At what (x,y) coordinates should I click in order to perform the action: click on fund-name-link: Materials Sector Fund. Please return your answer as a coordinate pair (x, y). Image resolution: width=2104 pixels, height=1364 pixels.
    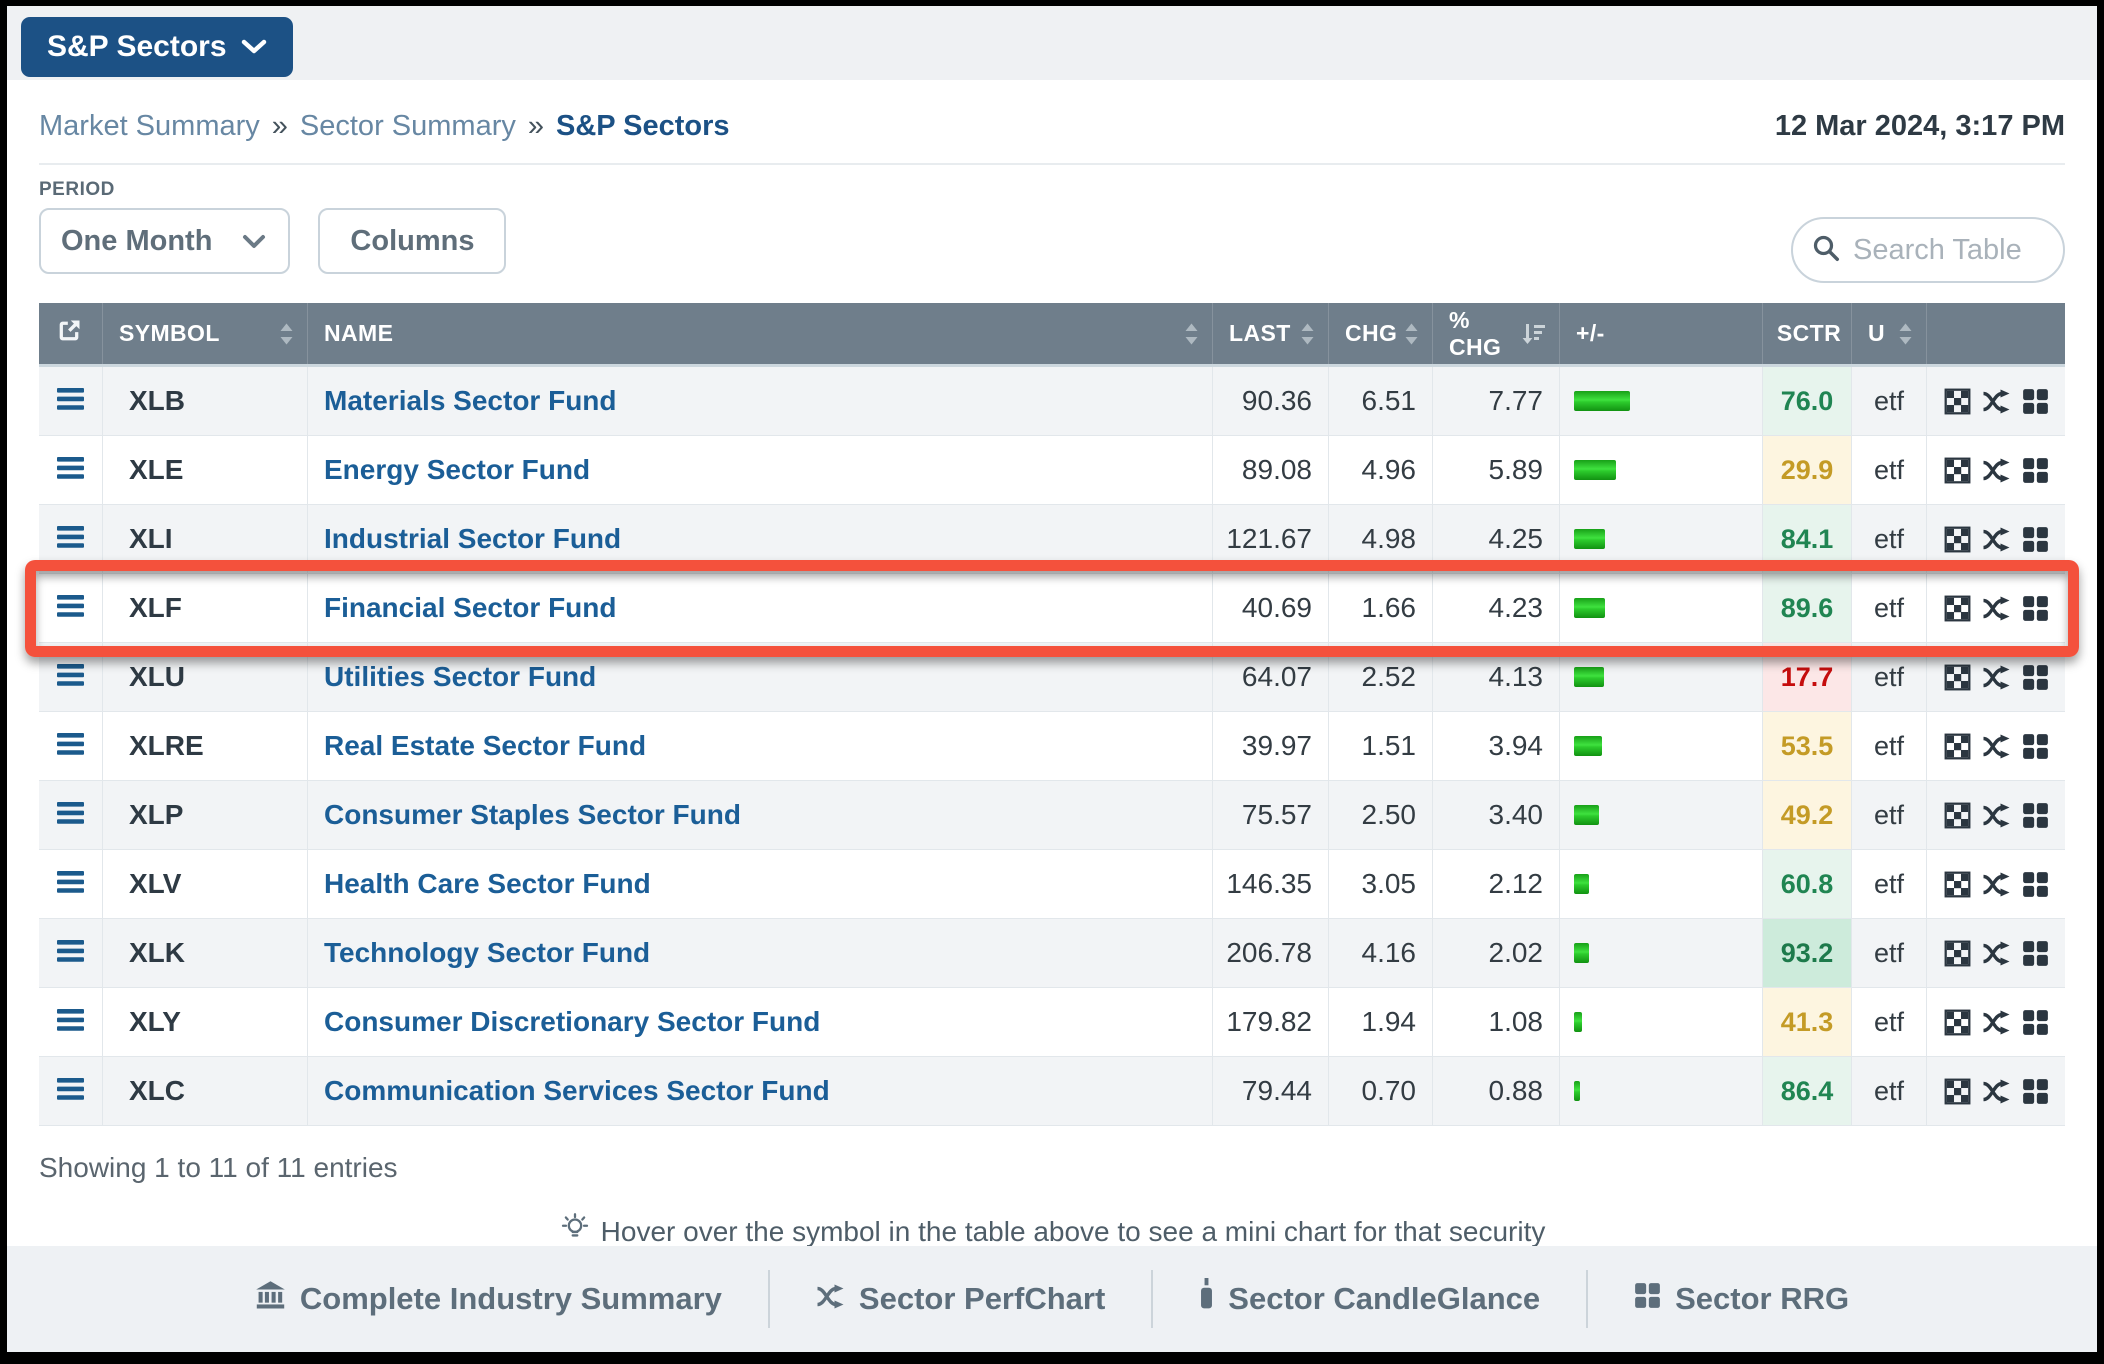
    Looking at the image, I should click on (470, 400).